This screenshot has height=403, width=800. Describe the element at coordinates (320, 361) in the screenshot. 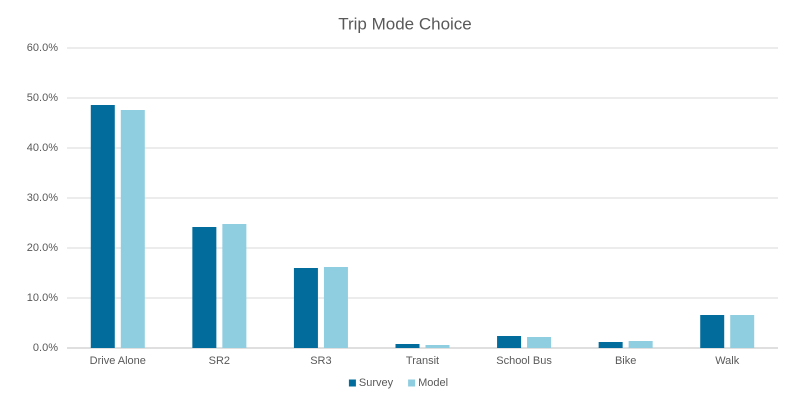

I see `x-tick-label: SR3` at that location.